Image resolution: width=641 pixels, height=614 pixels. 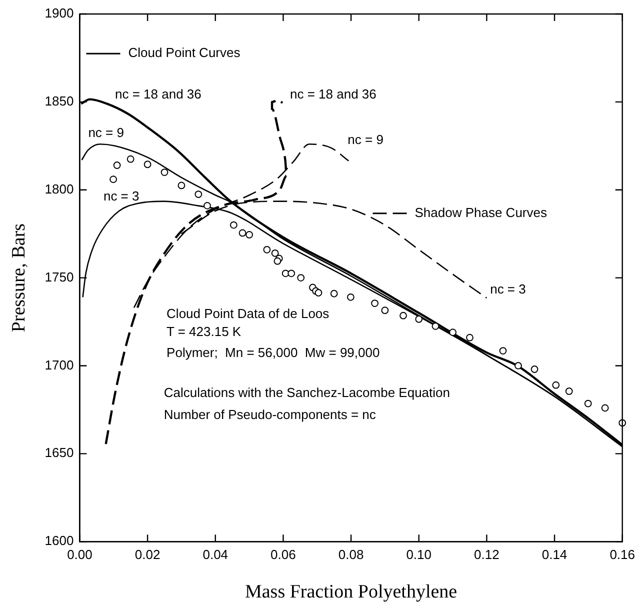 I want to click on x-tick-label: 0.04, so click(x=215, y=554).